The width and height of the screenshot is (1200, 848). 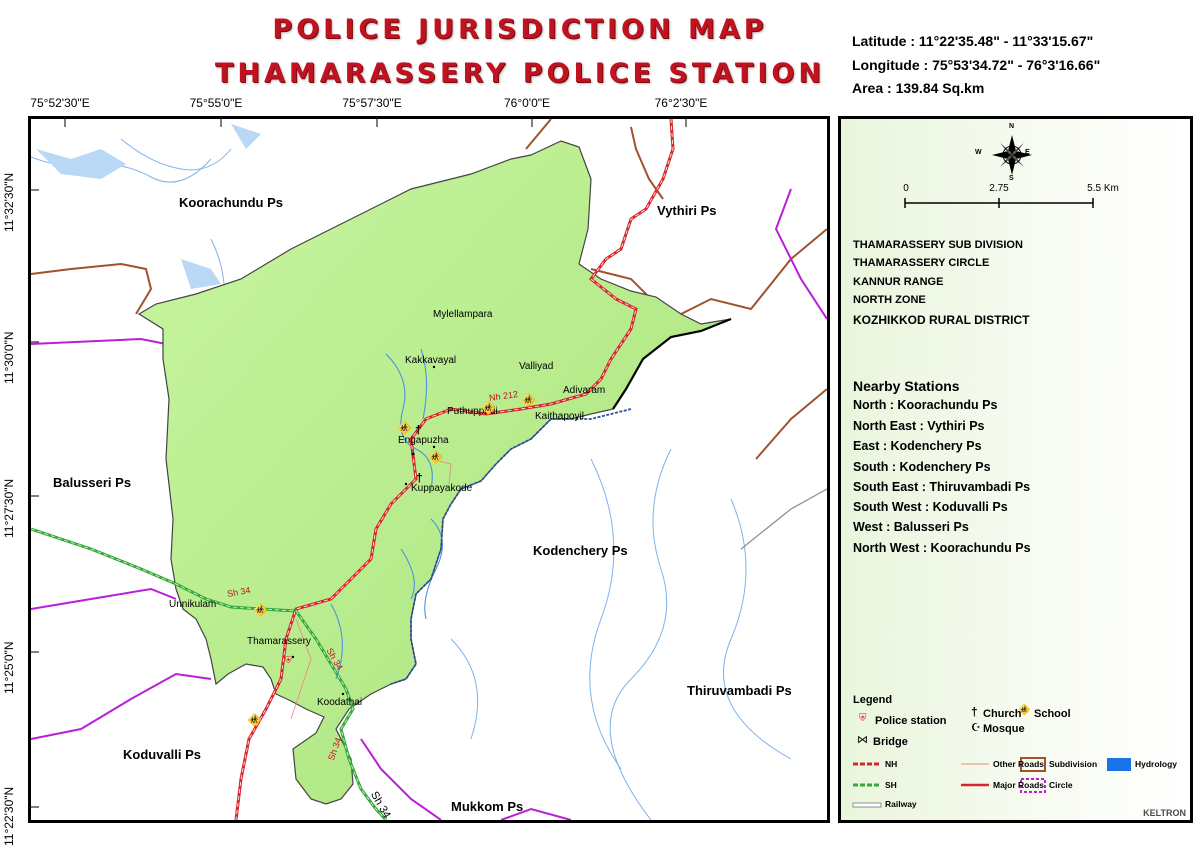 I want to click on admin-subdivision: THAMARASSERY SUB DIVISION, so click(x=938, y=245).